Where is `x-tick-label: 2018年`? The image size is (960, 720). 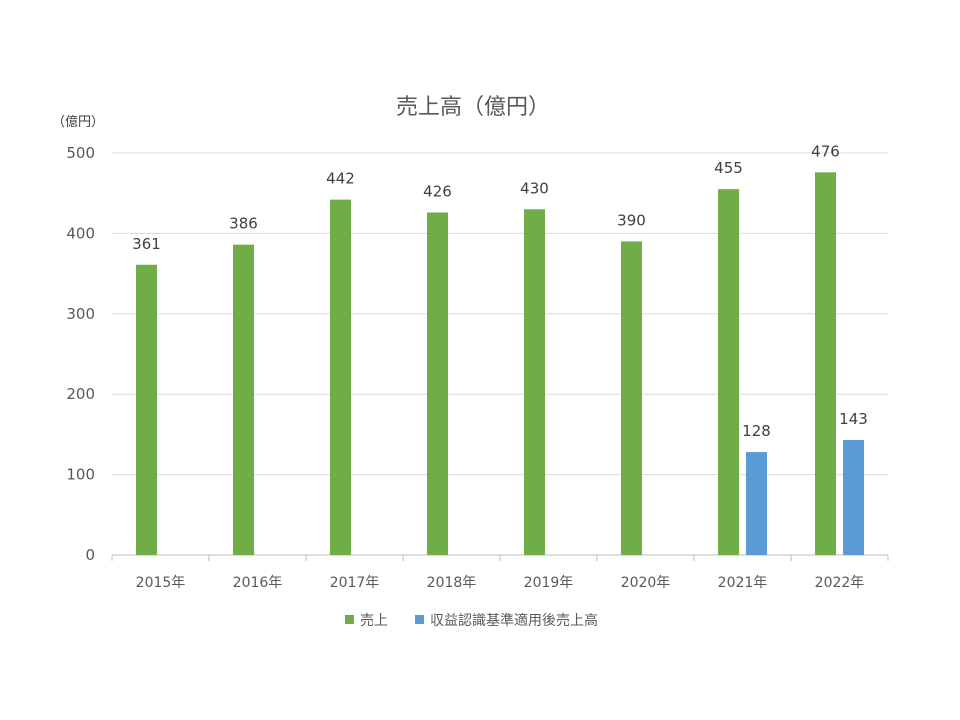
x-tick-label: 2018年 is located at coordinates (452, 583).